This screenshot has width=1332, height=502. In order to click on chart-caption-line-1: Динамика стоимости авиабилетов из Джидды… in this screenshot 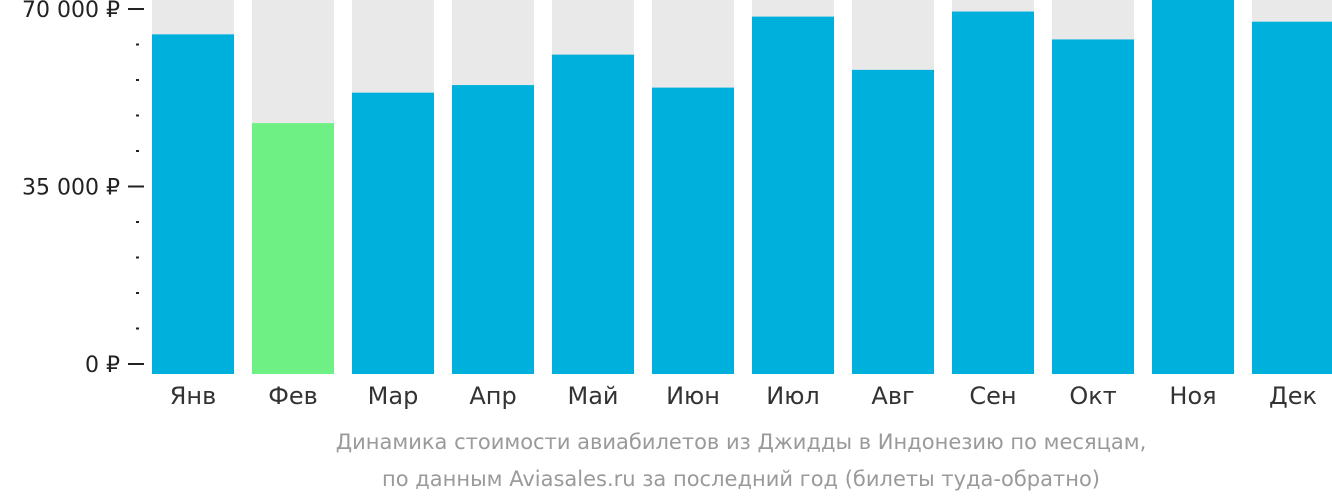, I will do `click(741, 442)`.